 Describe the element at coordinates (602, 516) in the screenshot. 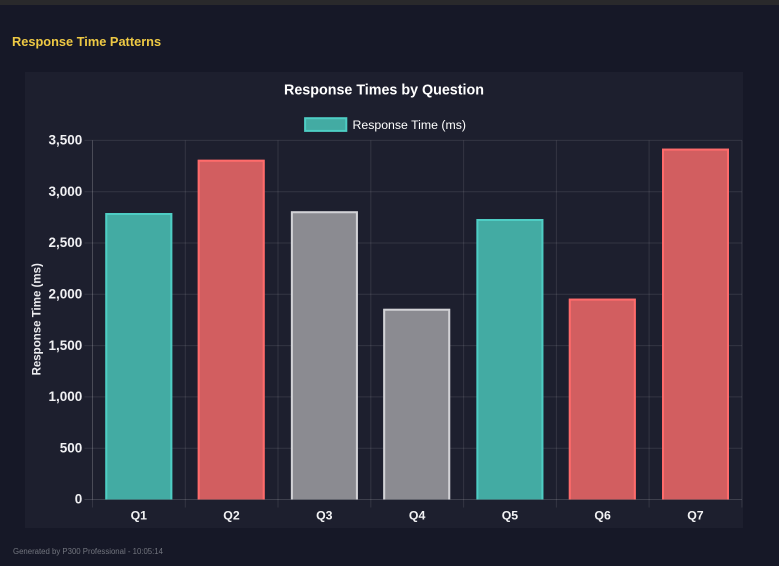

I see `svg-text: Q6` at that location.